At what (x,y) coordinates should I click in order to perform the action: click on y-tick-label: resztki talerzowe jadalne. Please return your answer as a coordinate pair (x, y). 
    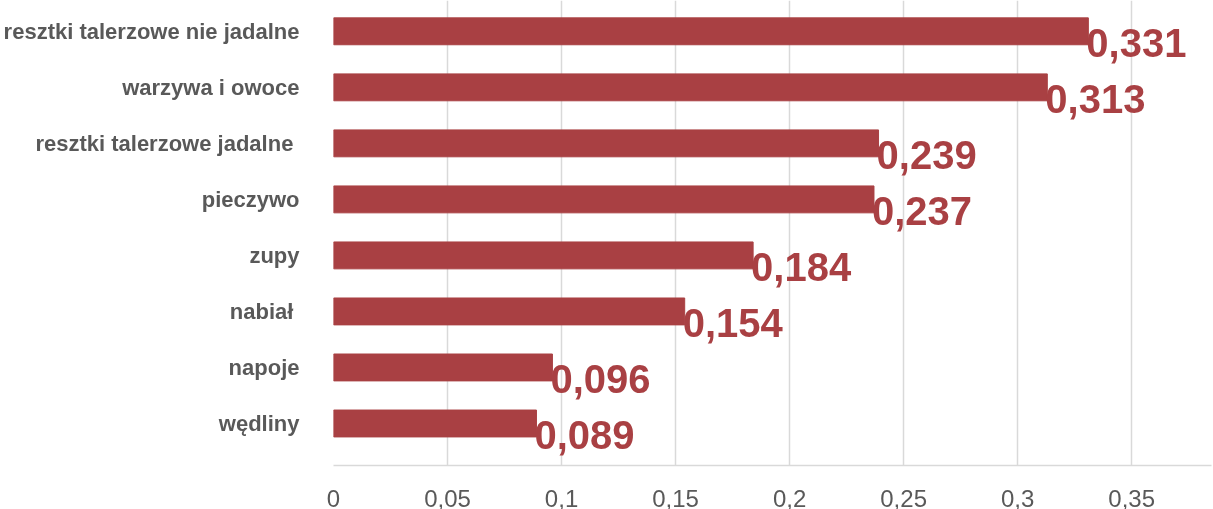
    Looking at the image, I should click on (164, 143).